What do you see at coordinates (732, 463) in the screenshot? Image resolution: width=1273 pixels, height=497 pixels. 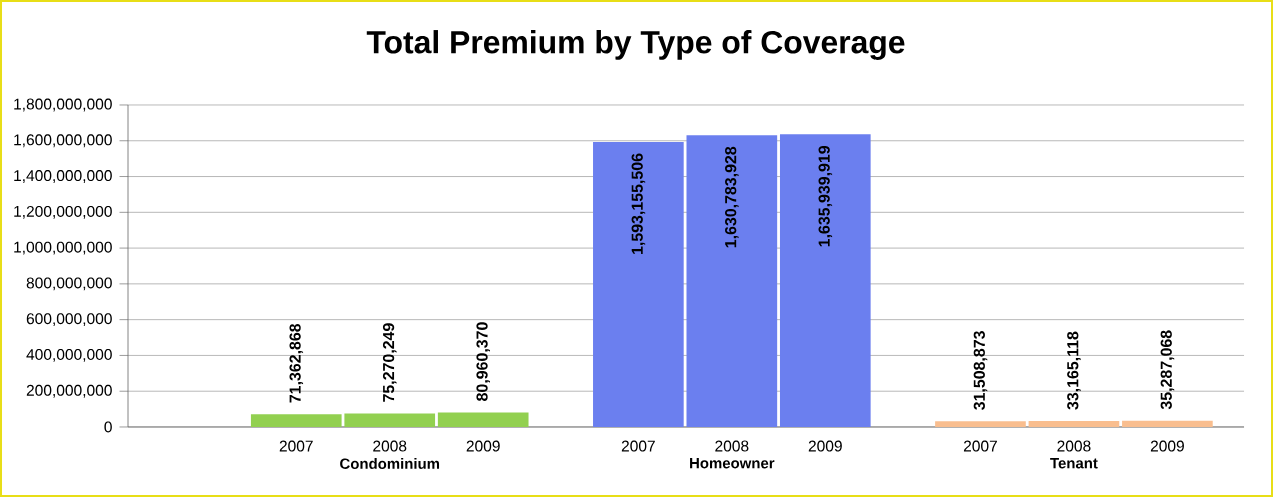 I see `text: Homeowner` at bounding box center [732, 463].